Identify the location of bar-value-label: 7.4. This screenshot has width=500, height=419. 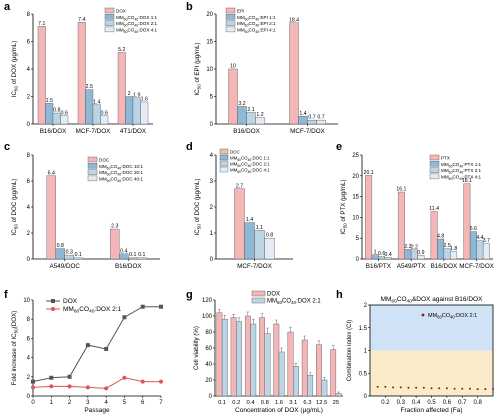
(81, 20).